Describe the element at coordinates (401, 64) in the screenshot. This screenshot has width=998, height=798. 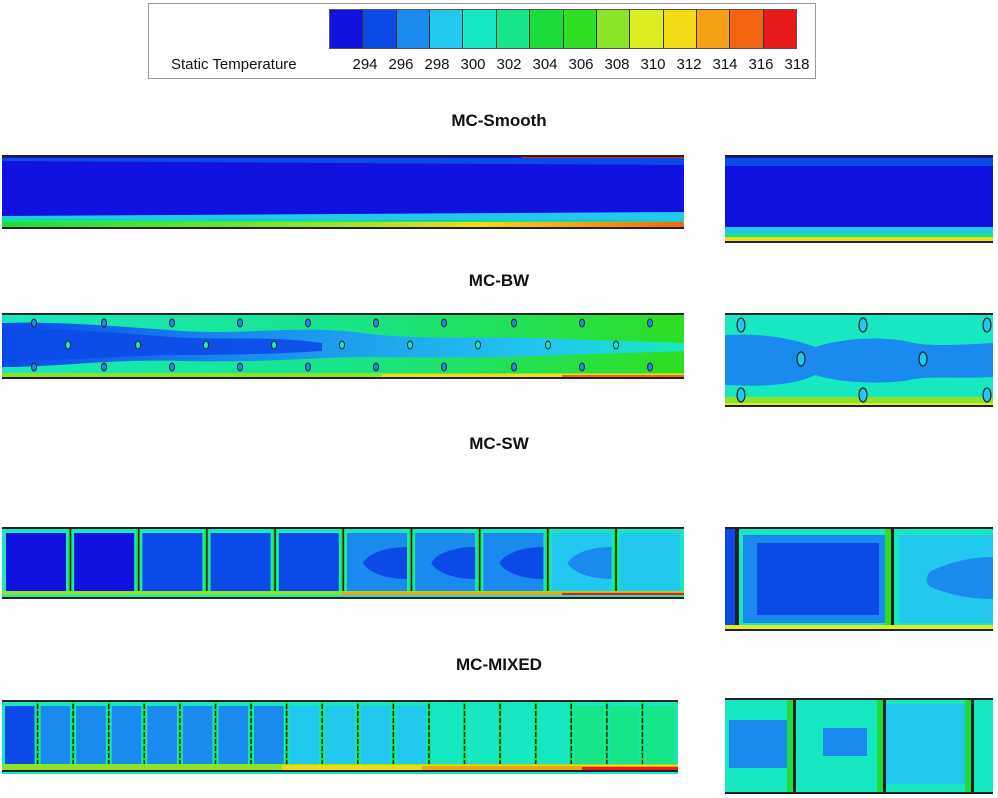
I see `legend-tick: 296` at that location.